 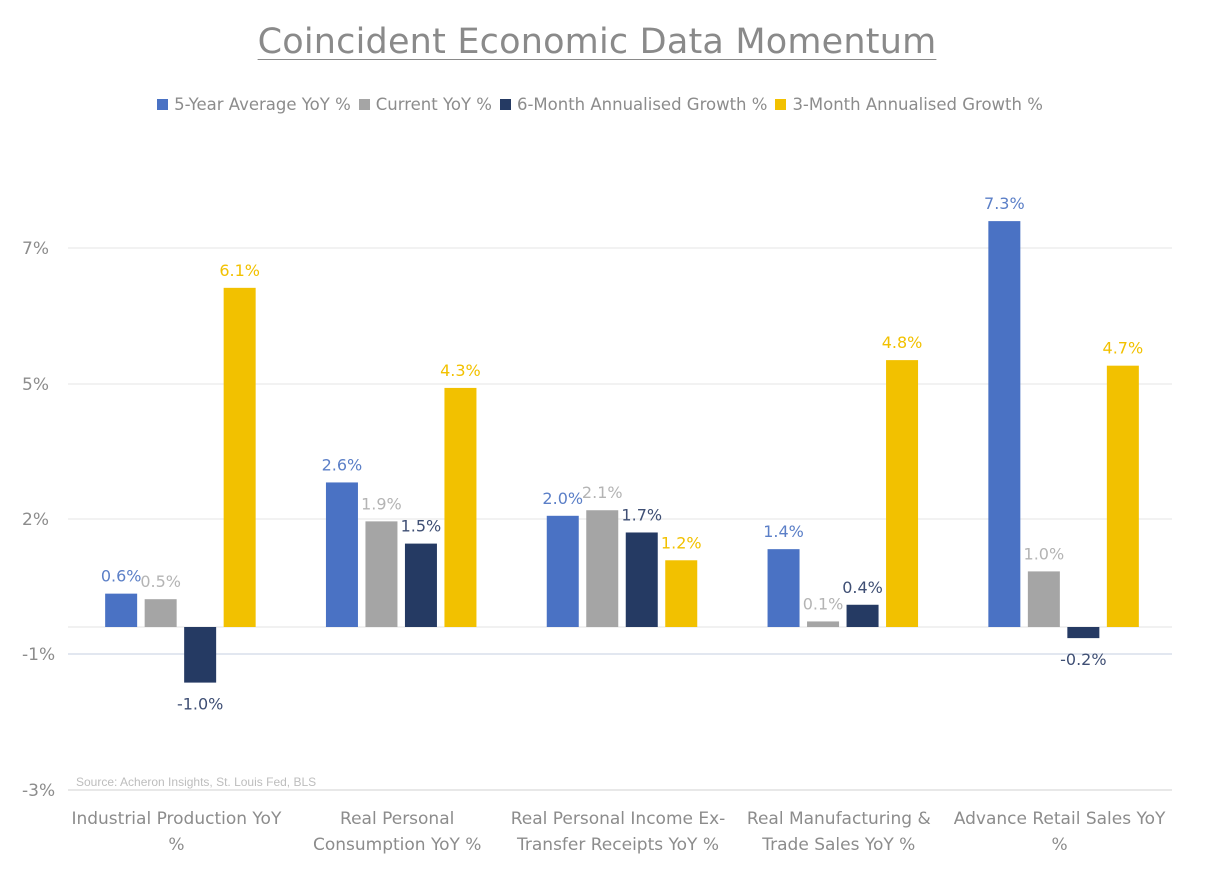 I want to click on legend-item: 5-Year Average YoY %, so click(x=254, y=104).